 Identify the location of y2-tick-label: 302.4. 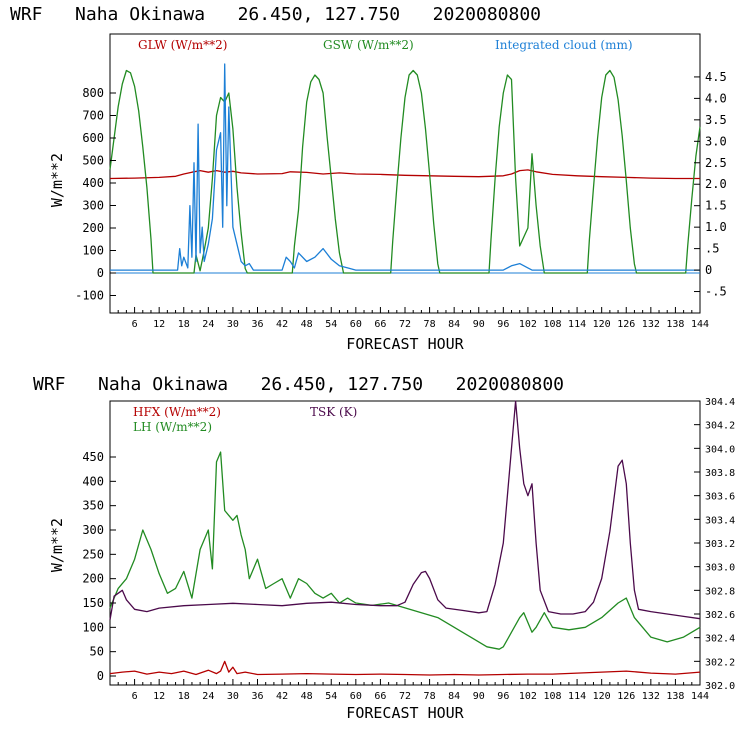
(720, 639).